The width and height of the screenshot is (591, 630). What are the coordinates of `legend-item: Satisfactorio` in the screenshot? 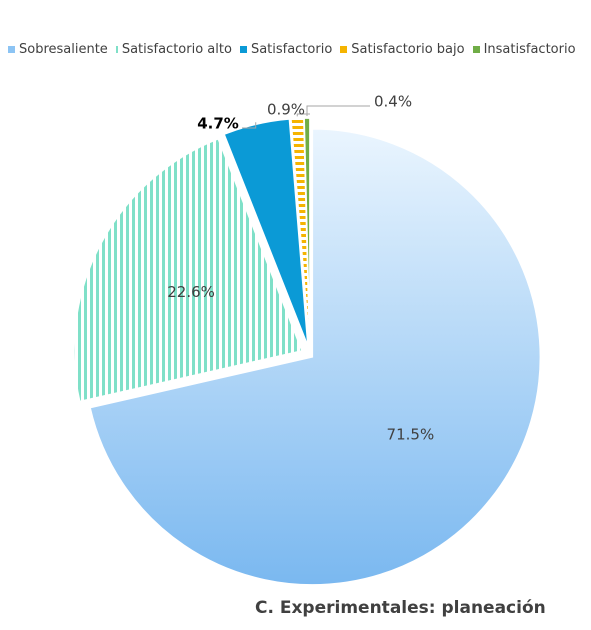 It's located at (286, 49).